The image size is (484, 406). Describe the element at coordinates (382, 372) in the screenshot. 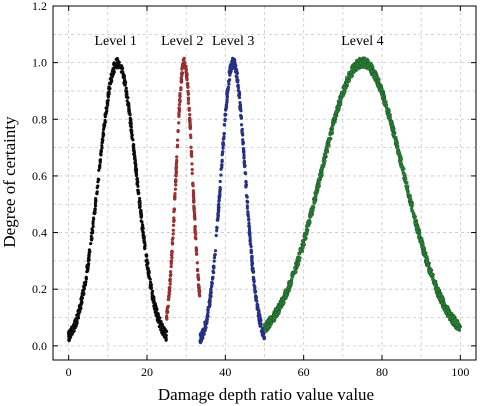

I see `x-tick-label: 80` at that location.